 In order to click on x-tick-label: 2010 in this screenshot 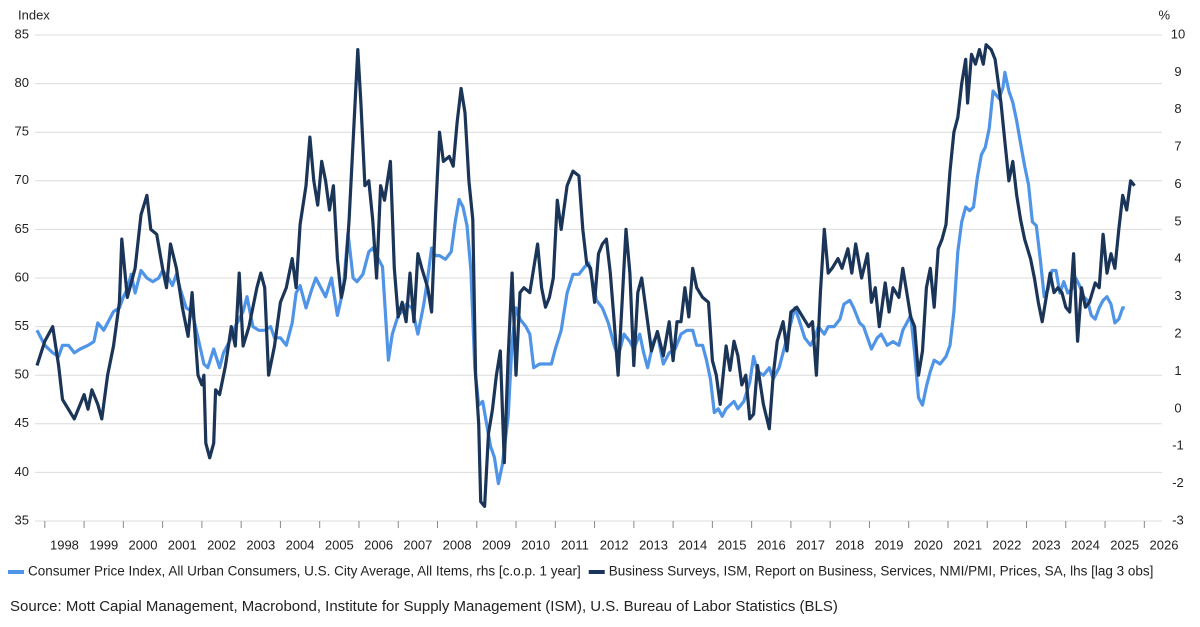, I will do `click(535, 544)`.